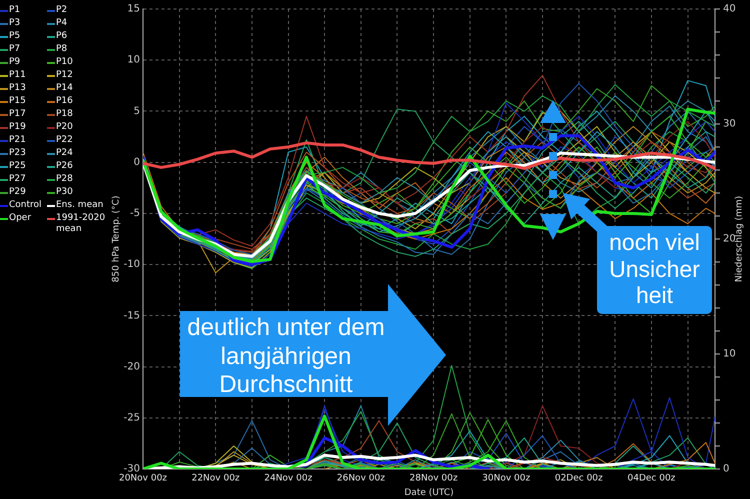  Describe the element at coordinates (729, 9) in the screenshot. I see `y2-tick-label: 40` at that location.